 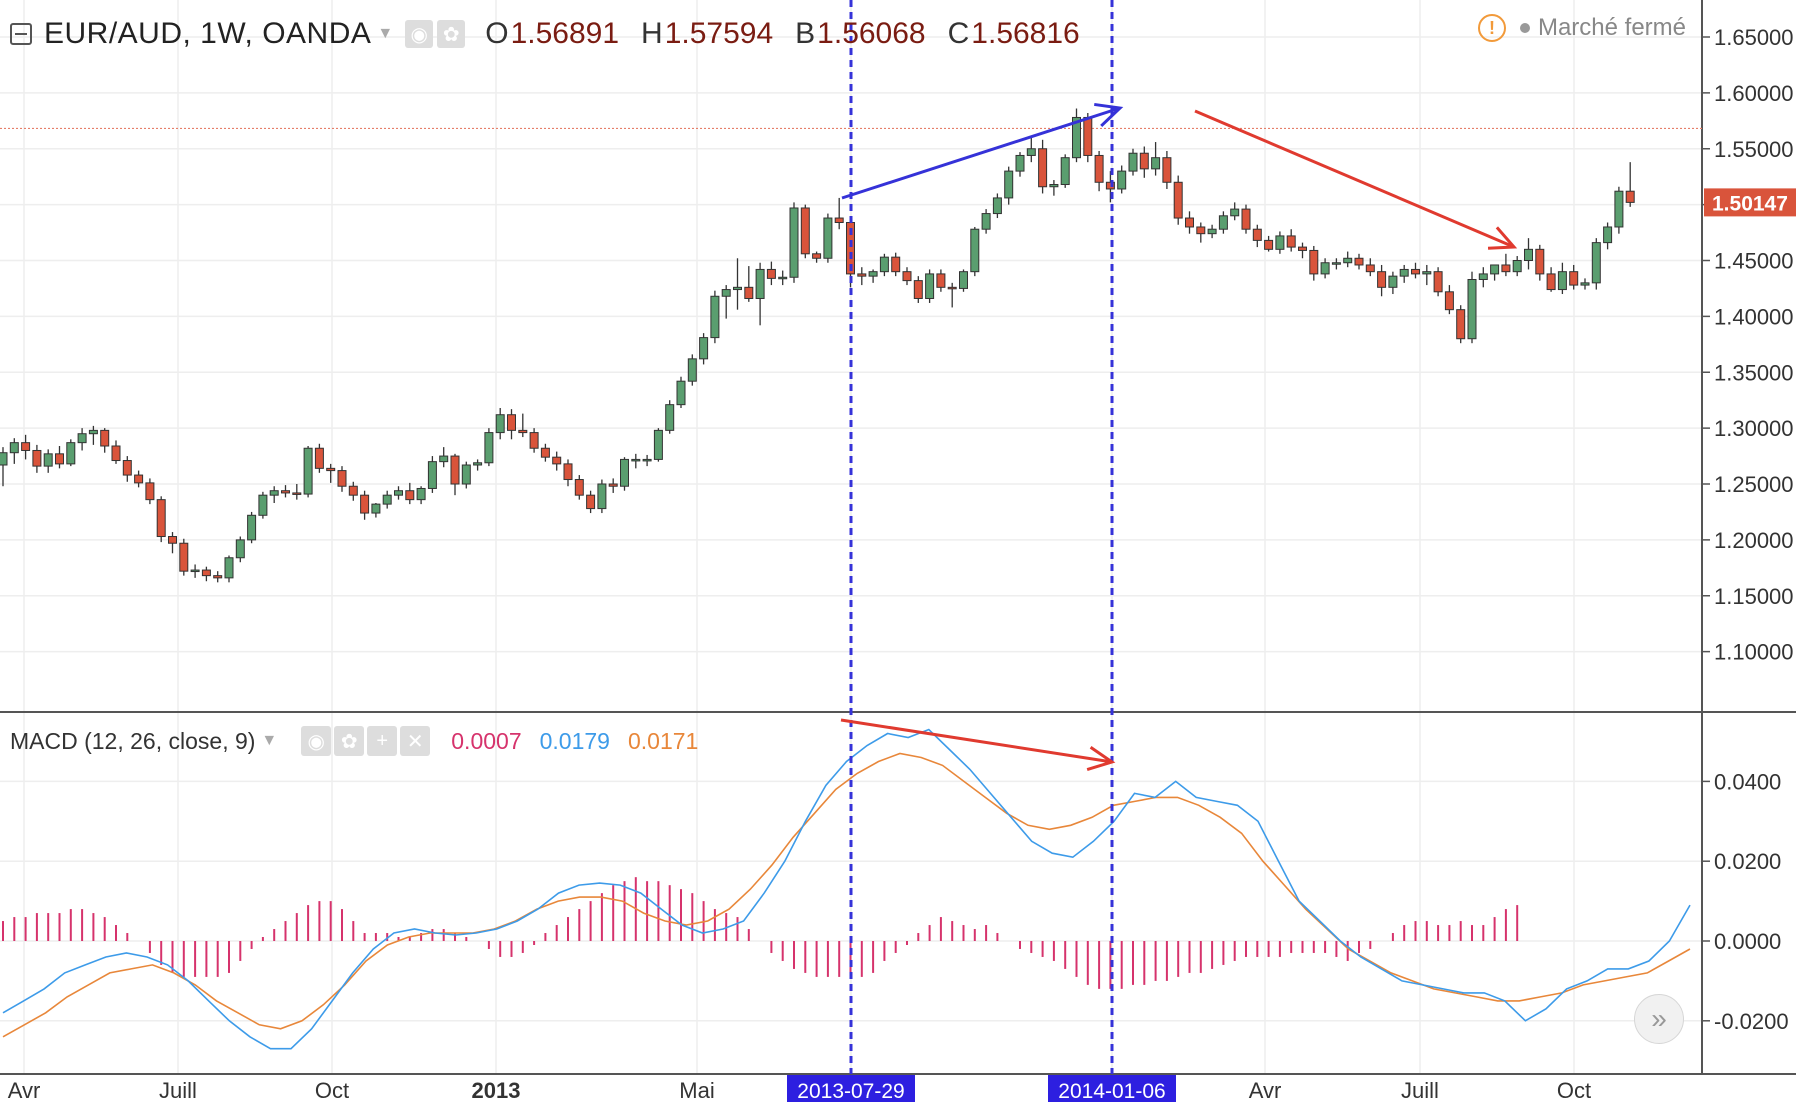 What do you see at coordinates (1754, 261) in the screenshot?
I see `price-tick-label: 1.45000` at bounding box center [1754, 261].